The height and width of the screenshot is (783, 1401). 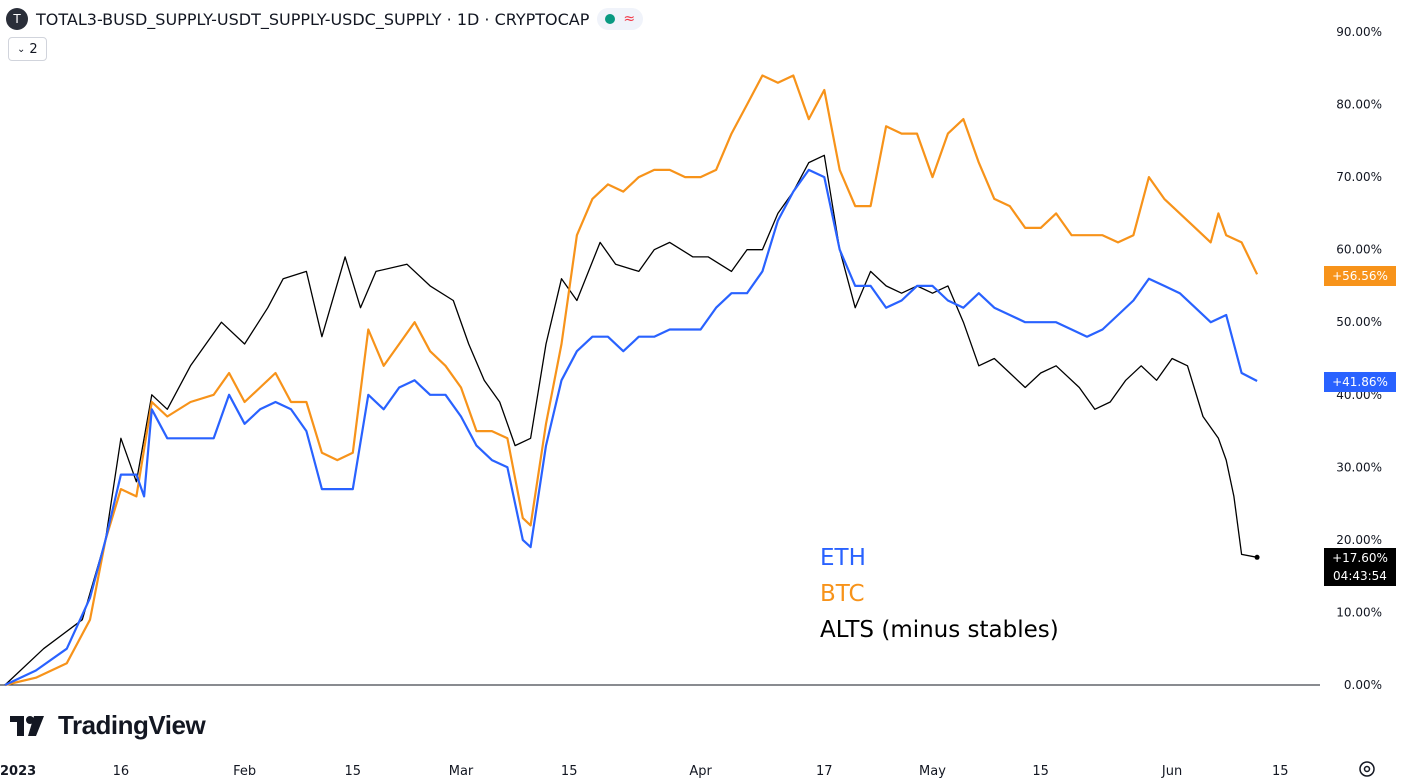 I want to click on x-tick-label: Apr, so click(x=700, y=771).